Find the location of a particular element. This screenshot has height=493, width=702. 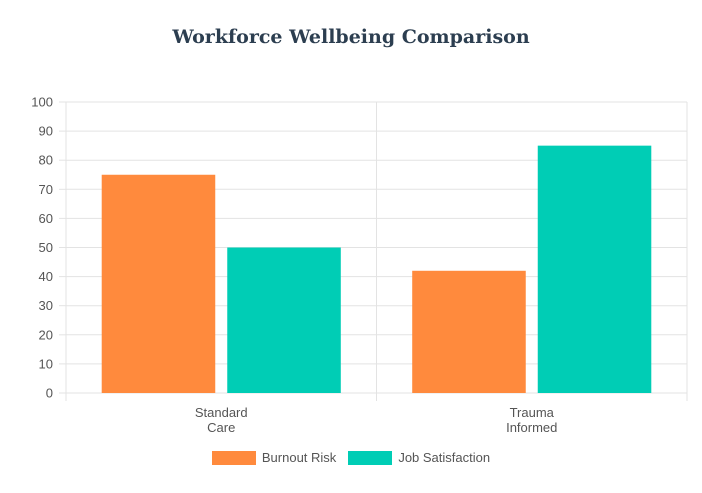

y-tick-label-0: 0 is located at coordinates (49, 393).